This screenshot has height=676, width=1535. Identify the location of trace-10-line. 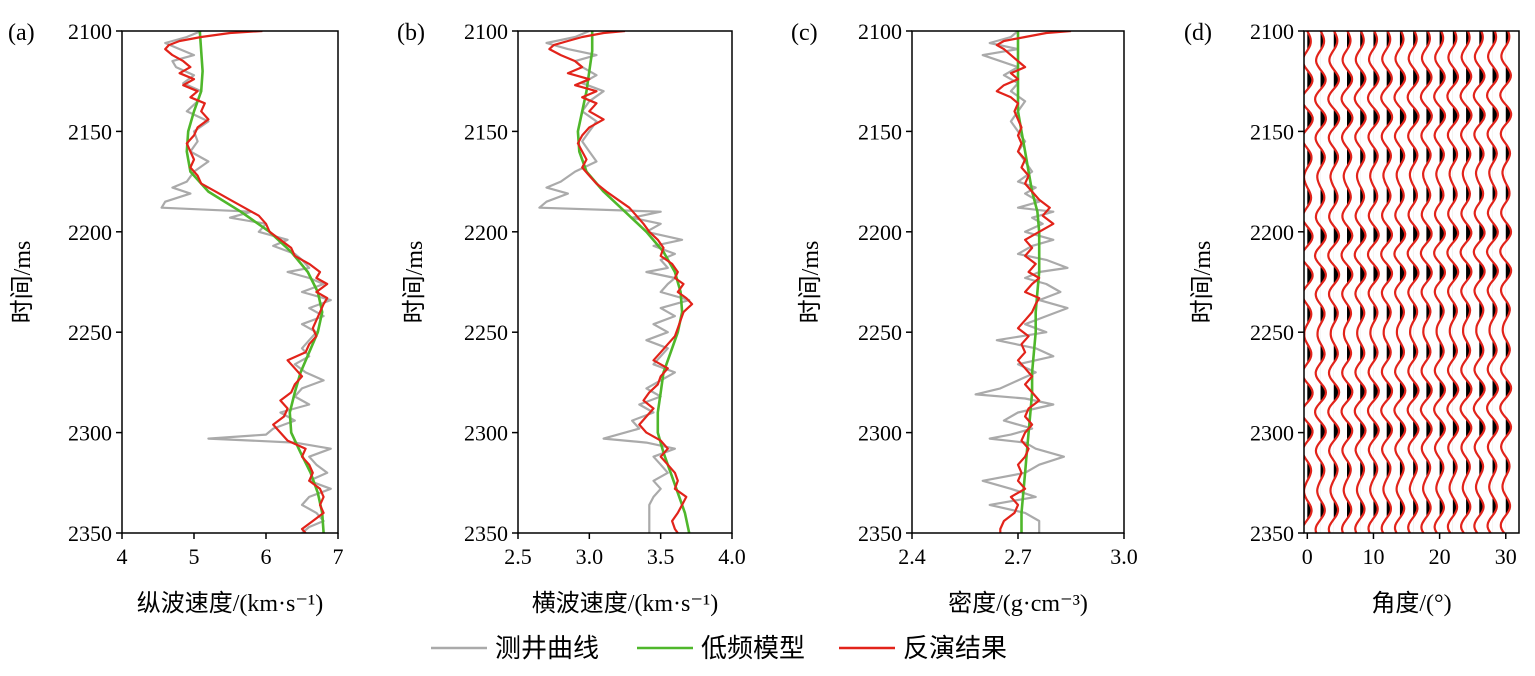
(1373, 282).